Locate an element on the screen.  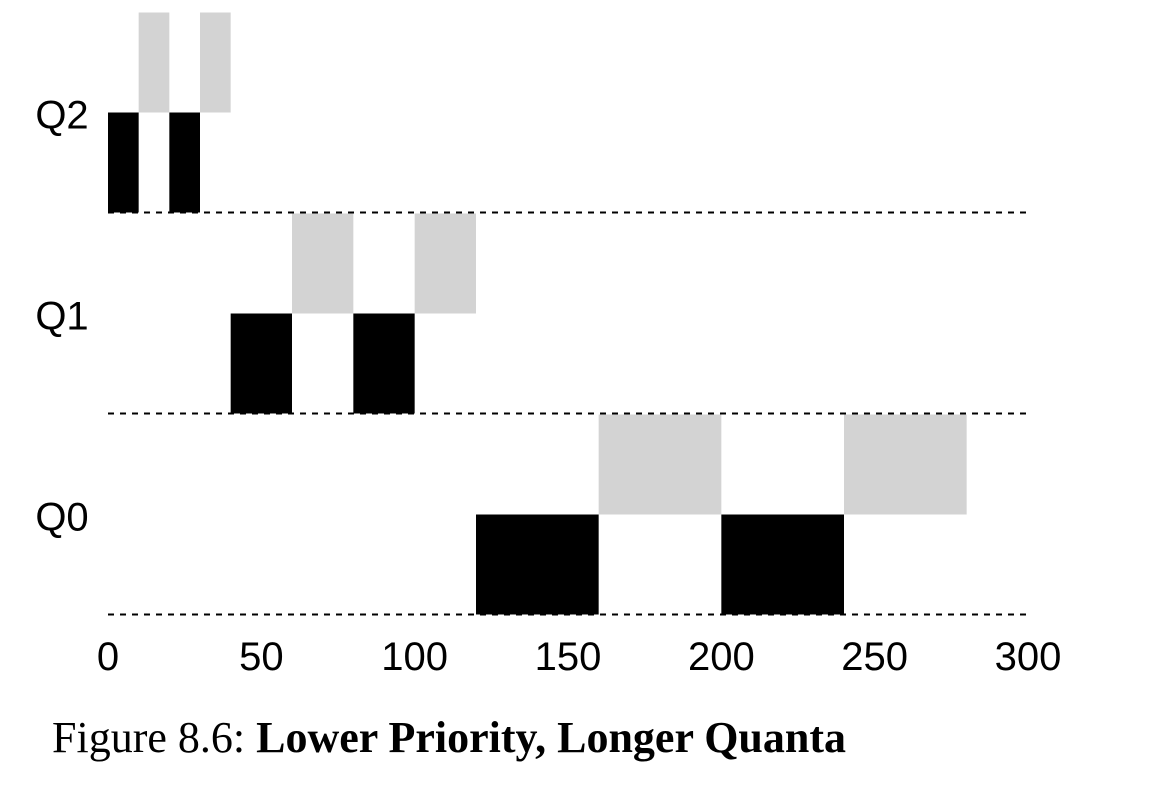
queue-label-q0: Q0 is located at coordinates (61, 518).